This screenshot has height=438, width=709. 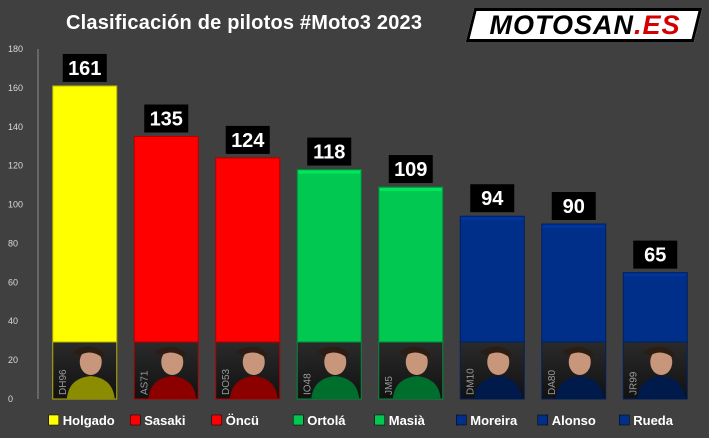 What do you see at coordinates (15, 205) in the screenshot?
I see `y-tick-label: 100` at bounding box center [15, 205].